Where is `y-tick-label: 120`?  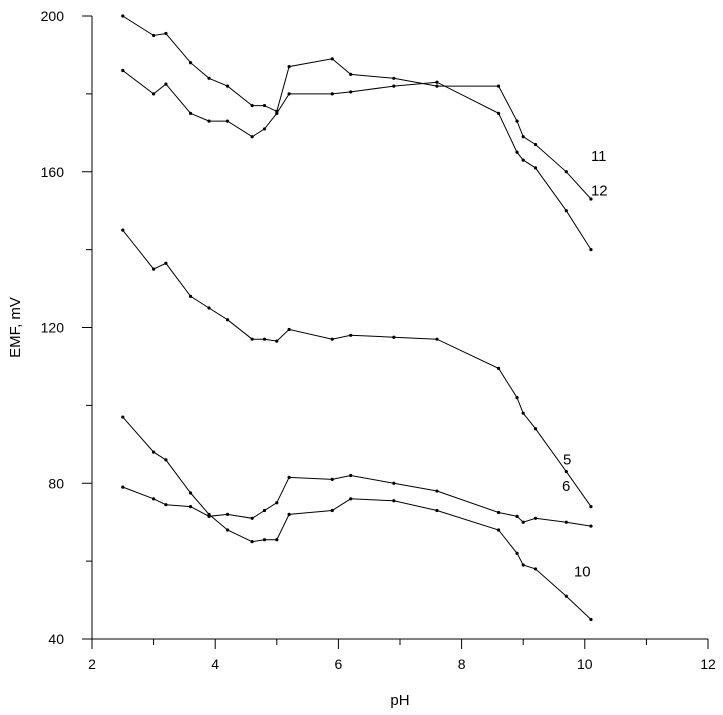 y-tick-label: 120 is located at coordinates (53, 328).